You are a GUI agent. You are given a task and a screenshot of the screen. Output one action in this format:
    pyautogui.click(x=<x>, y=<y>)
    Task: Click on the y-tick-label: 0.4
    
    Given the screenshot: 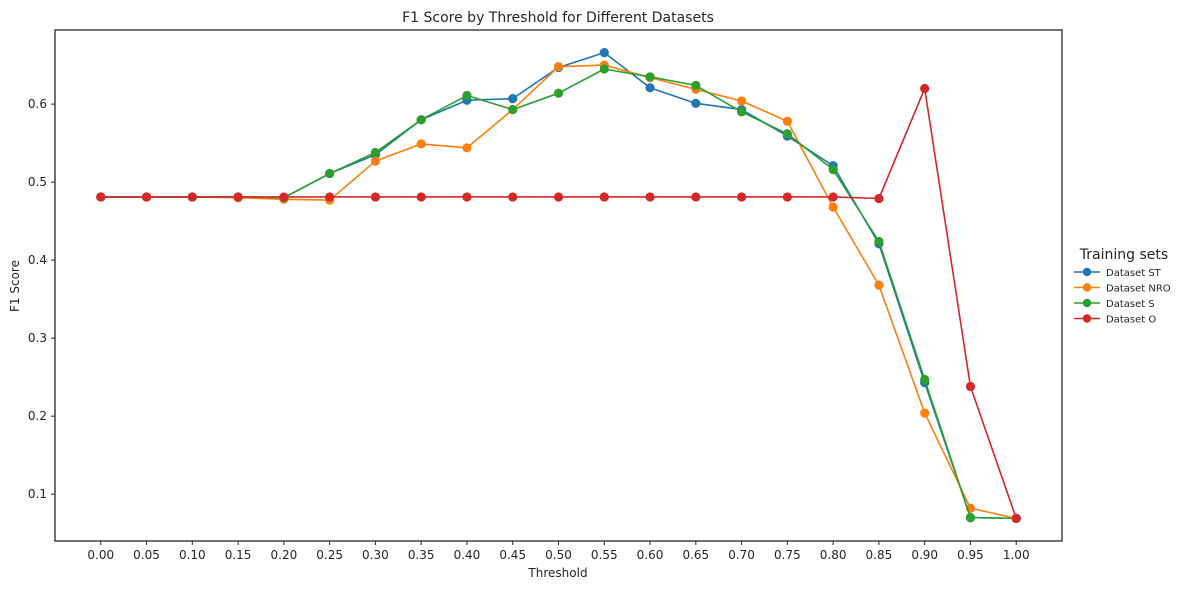 What is the action you would take?
    pyautogui.click(x=37, y=260)
    